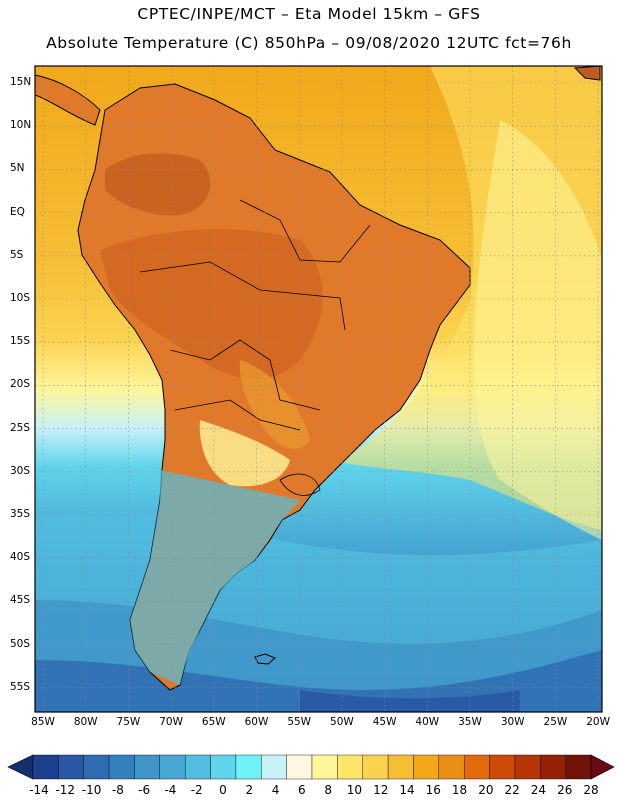  I want to click on colorbar-label: 24, so click(538, 790).